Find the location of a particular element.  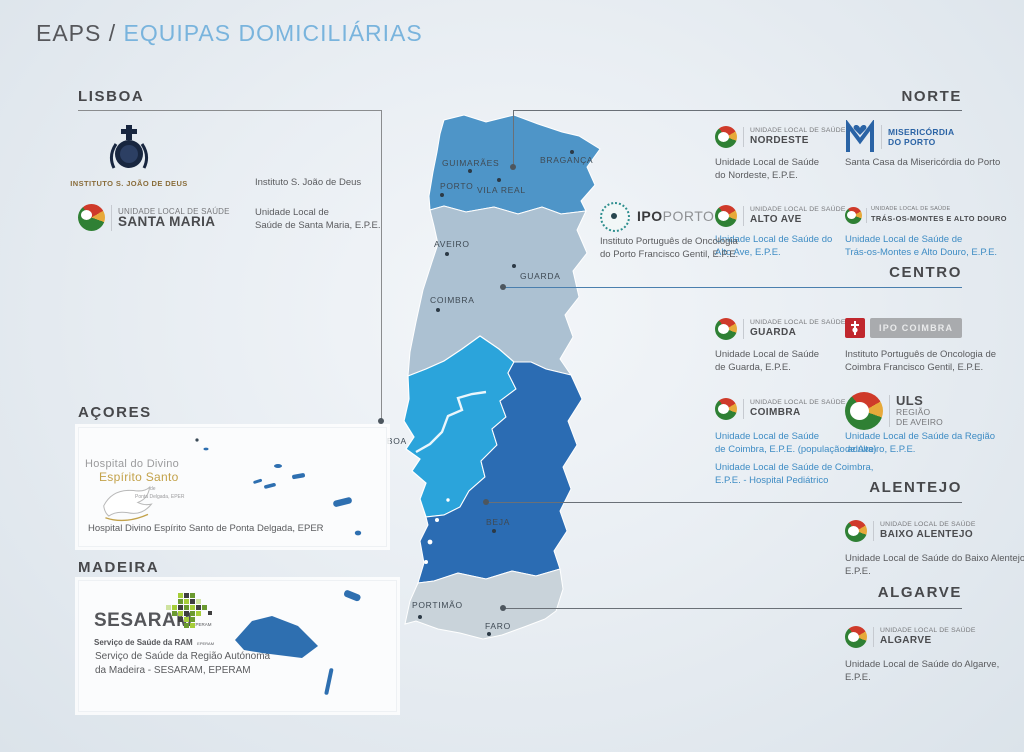

madeira-box is located at coordinates (237, 646).